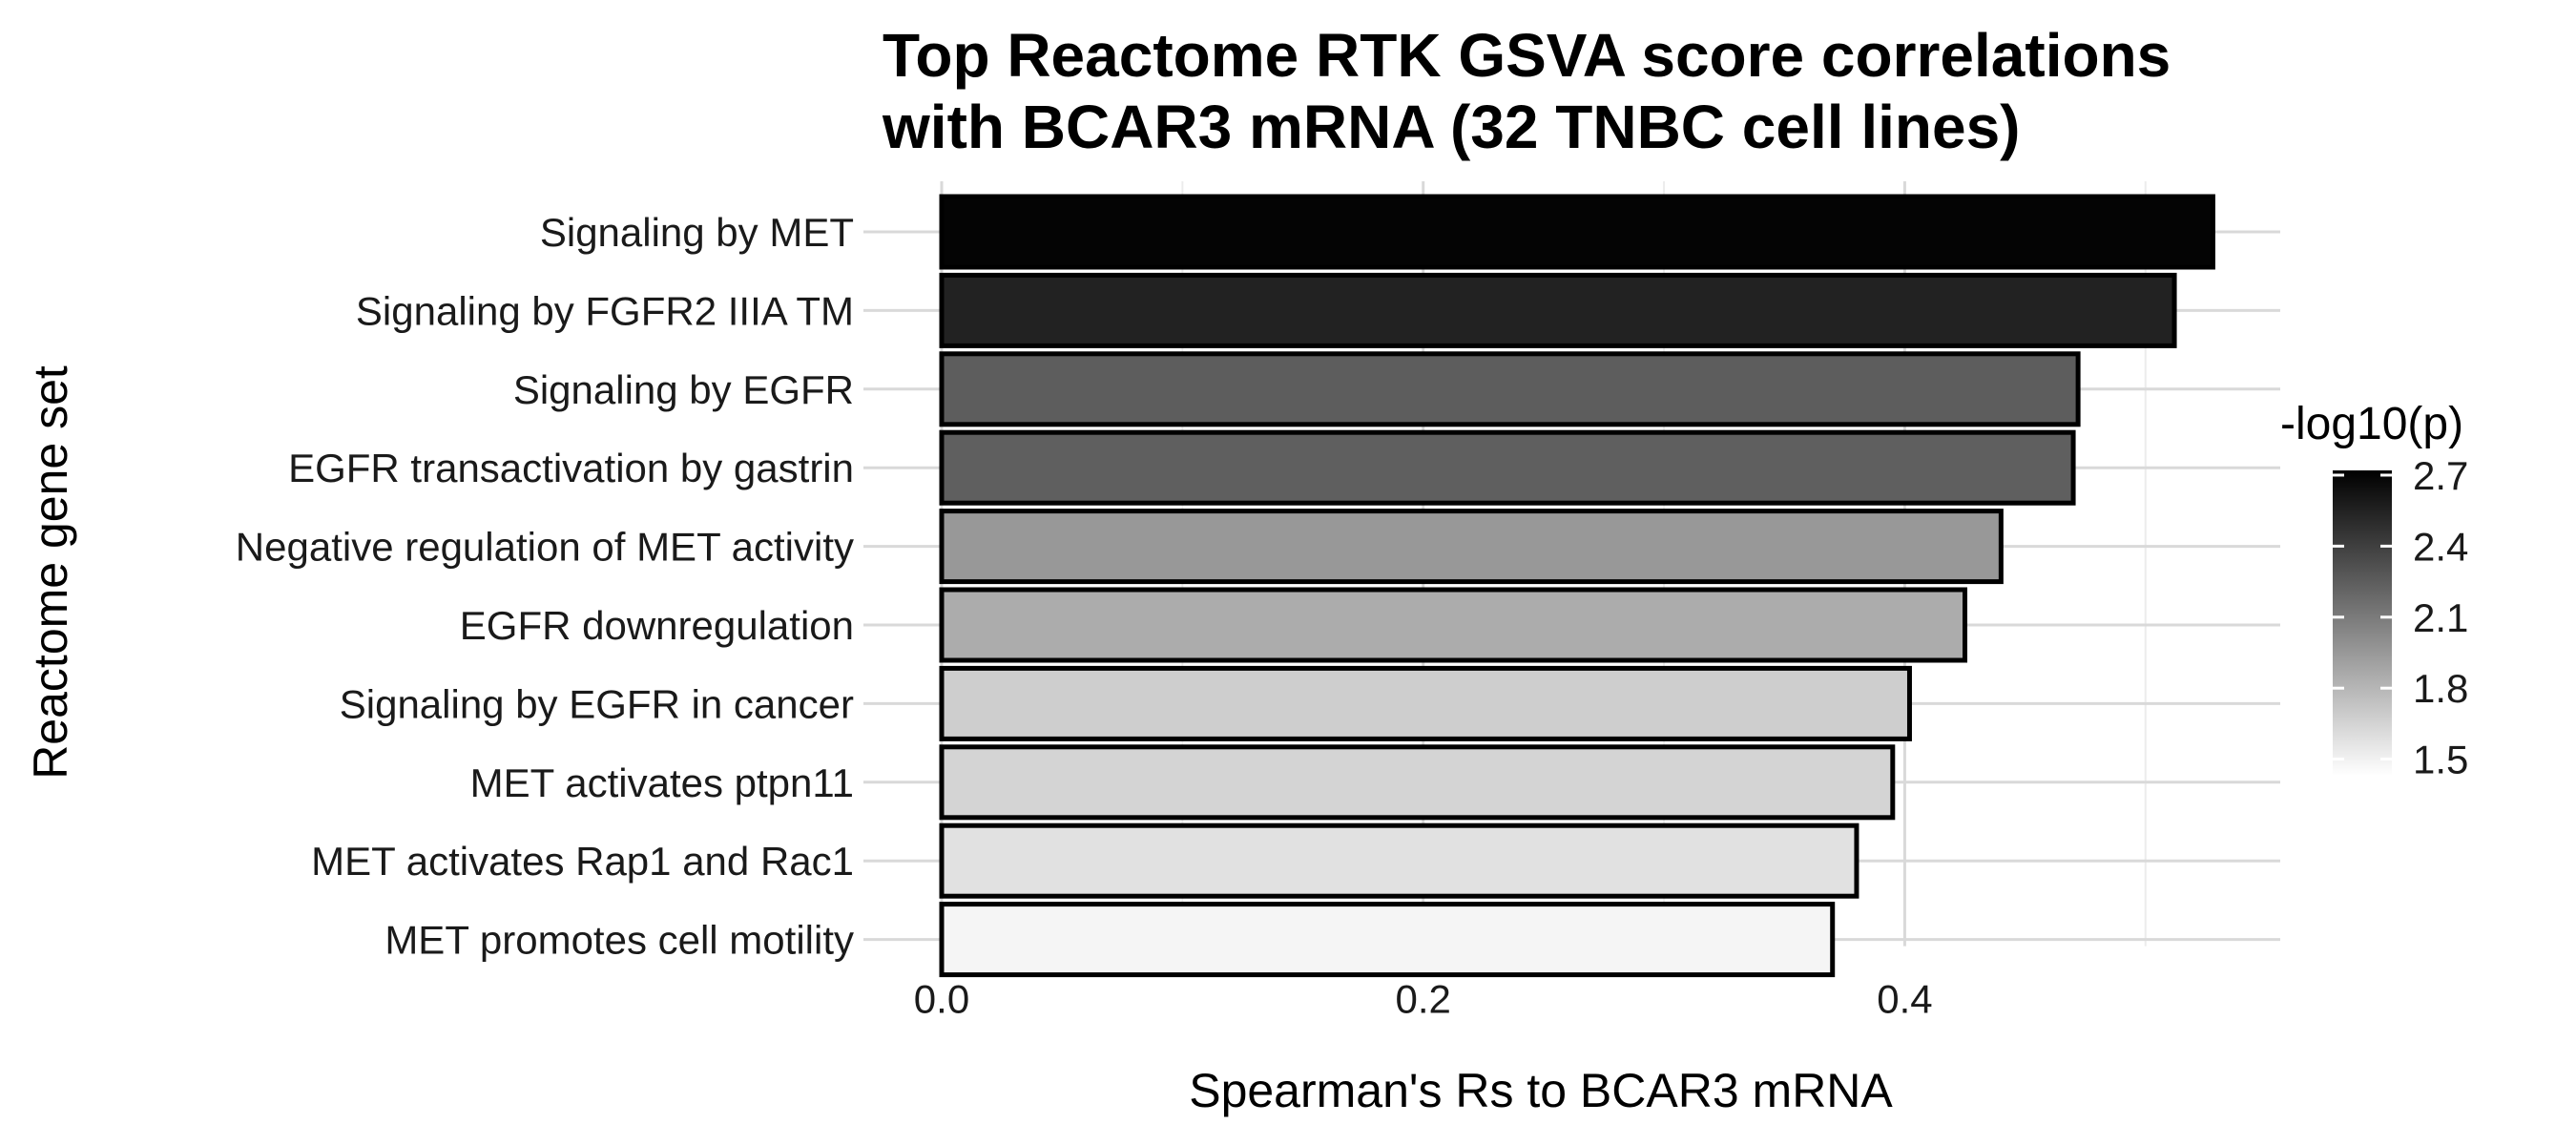 This screenshot has width=2576, height=1145. Describe the element at coordinates (50, 572) in the screenshot. I see `y-axis-title: Reactome gene set` at that location.